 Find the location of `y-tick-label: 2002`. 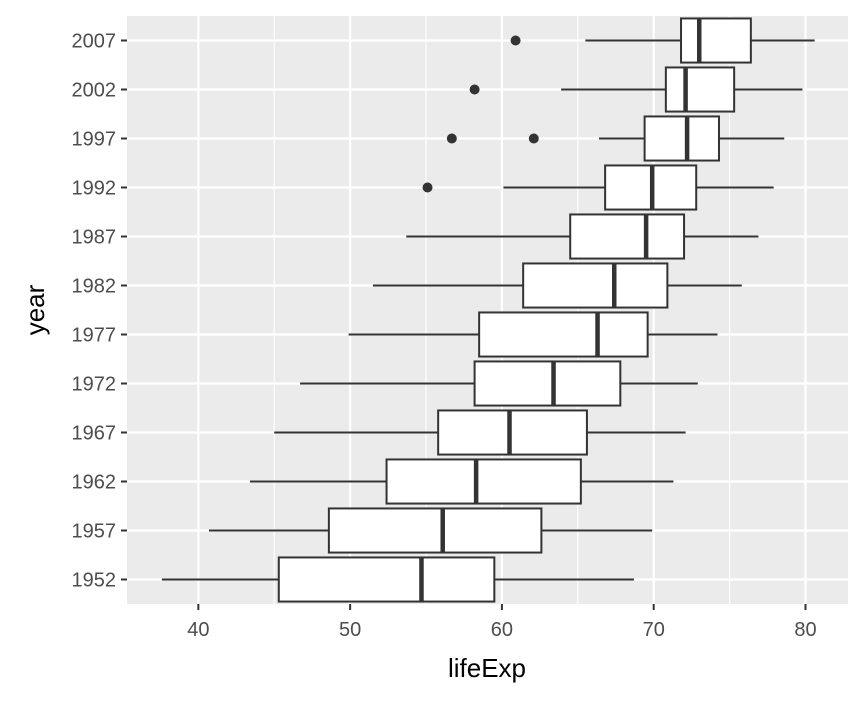

y-tick-label: 2002 is located at coordinates (94, 91).